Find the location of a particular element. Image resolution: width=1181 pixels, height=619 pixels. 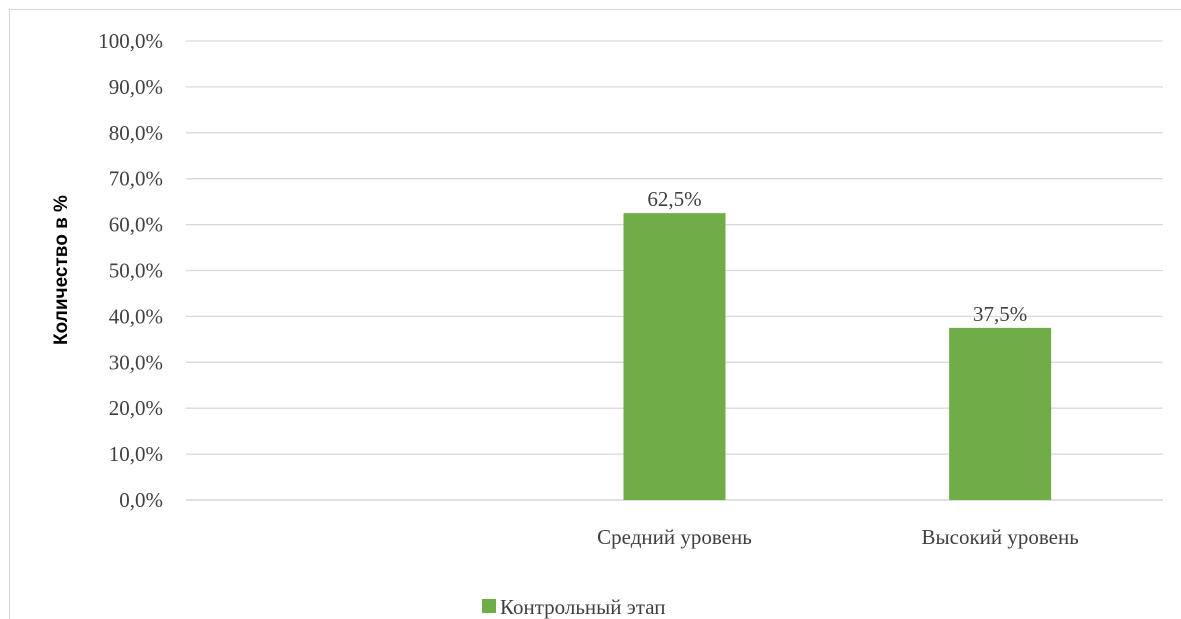

y-tick-label: 40,0% is located at coordinates (136, 316).